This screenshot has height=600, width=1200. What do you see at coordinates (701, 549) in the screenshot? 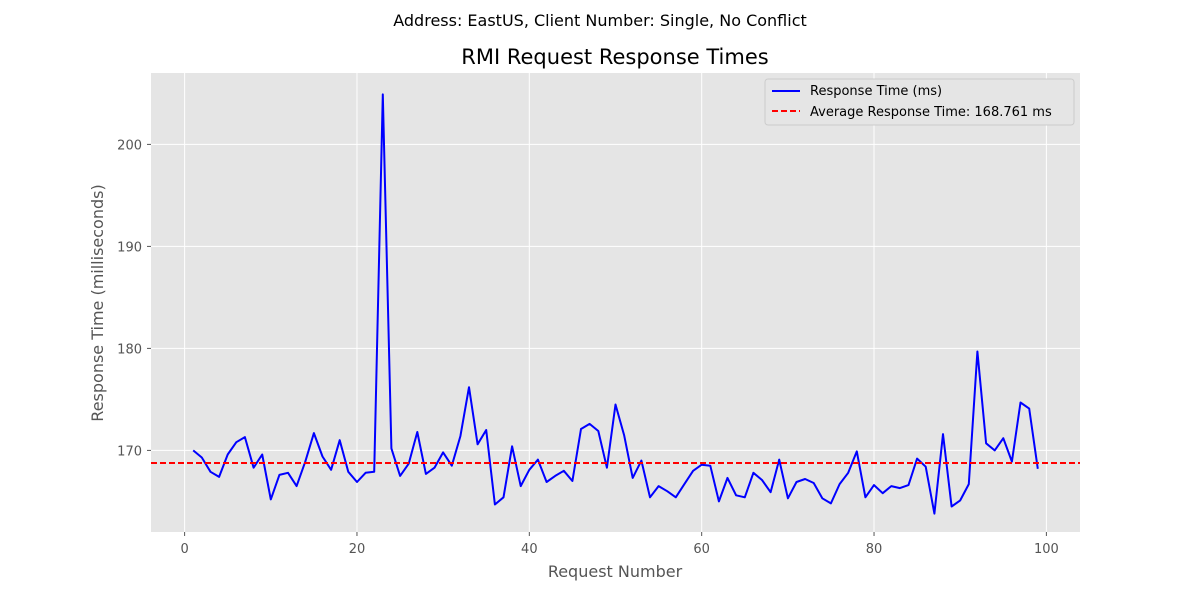
I see `x-tick-label-60: 60` at bounding box center [701, 549].